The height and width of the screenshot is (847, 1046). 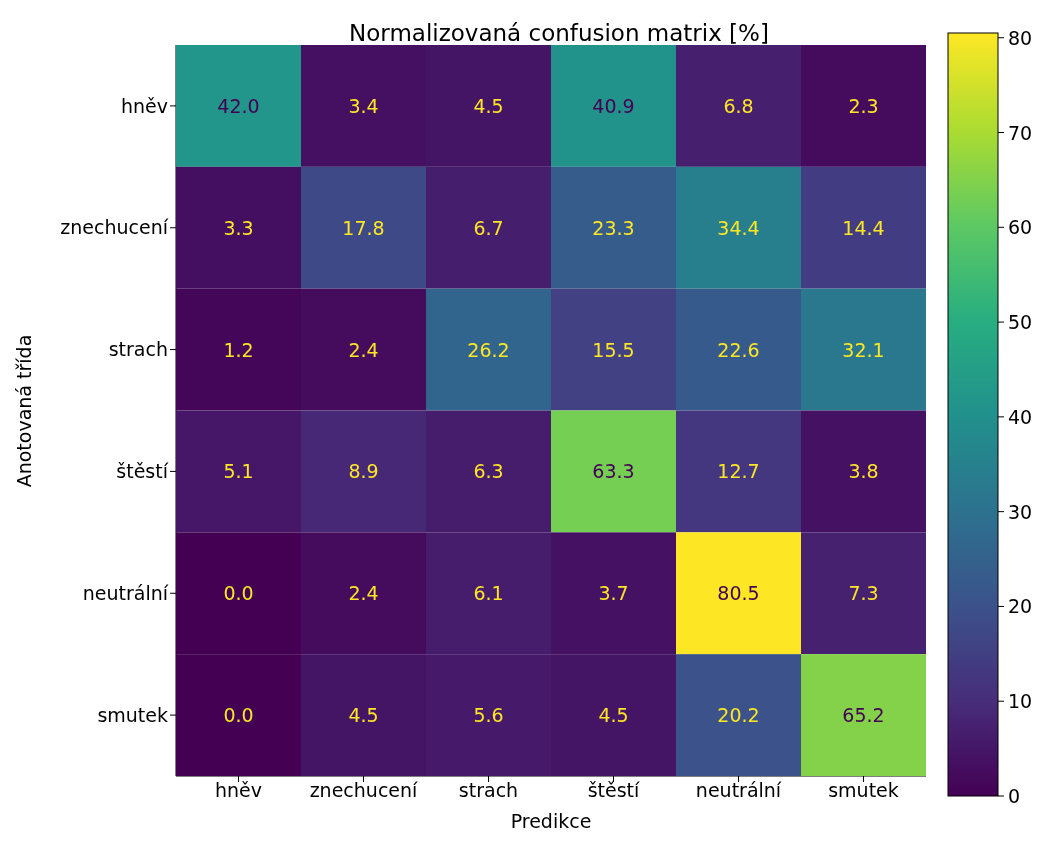 What do you see at coordinates (1020, 227) in the screenshot?
I see `color-bar-label: 60` at bounding box center [1020, 227].